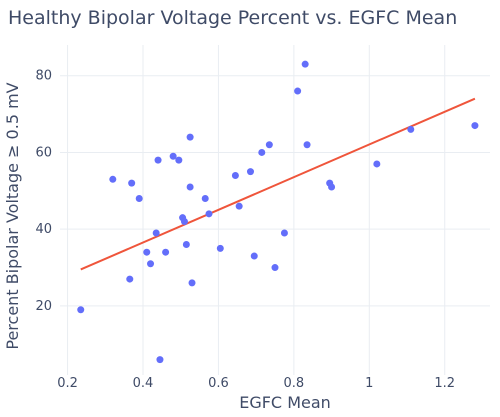 The width and height of the screenshot is (500, 417). I want to click on x-tick-label: 0.6, so click(218, 383).